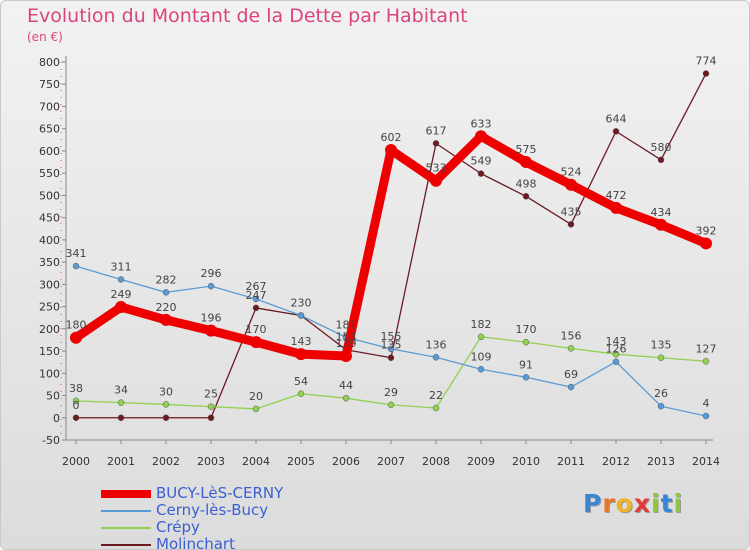 Image resolution: width=750 pixels, height=550 pixels. What do you see at coordinates (301, 461) in the screenshot?
I see `x-tick-label: 2005` at bounding box center [301, 461].